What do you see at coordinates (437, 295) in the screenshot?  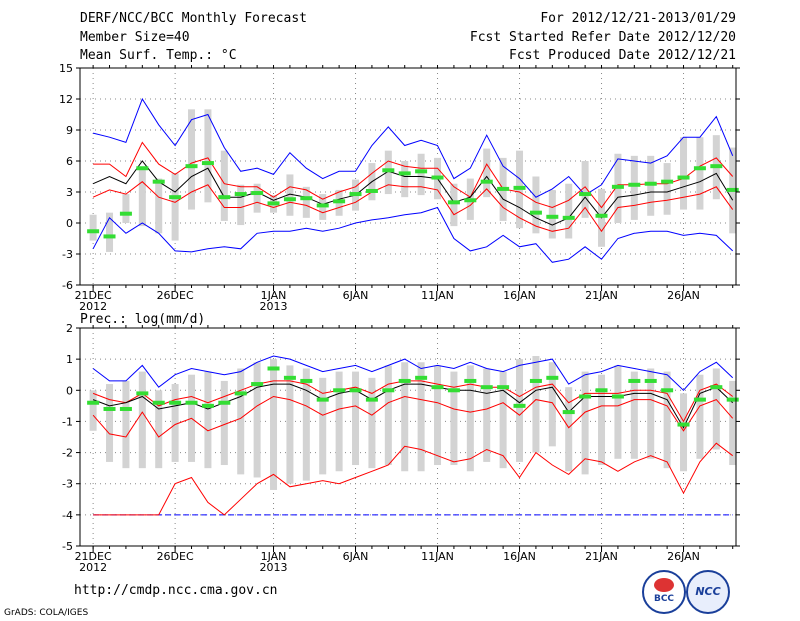 I see `x-tick-label: 11JAN` at bounding box center [437, 295].